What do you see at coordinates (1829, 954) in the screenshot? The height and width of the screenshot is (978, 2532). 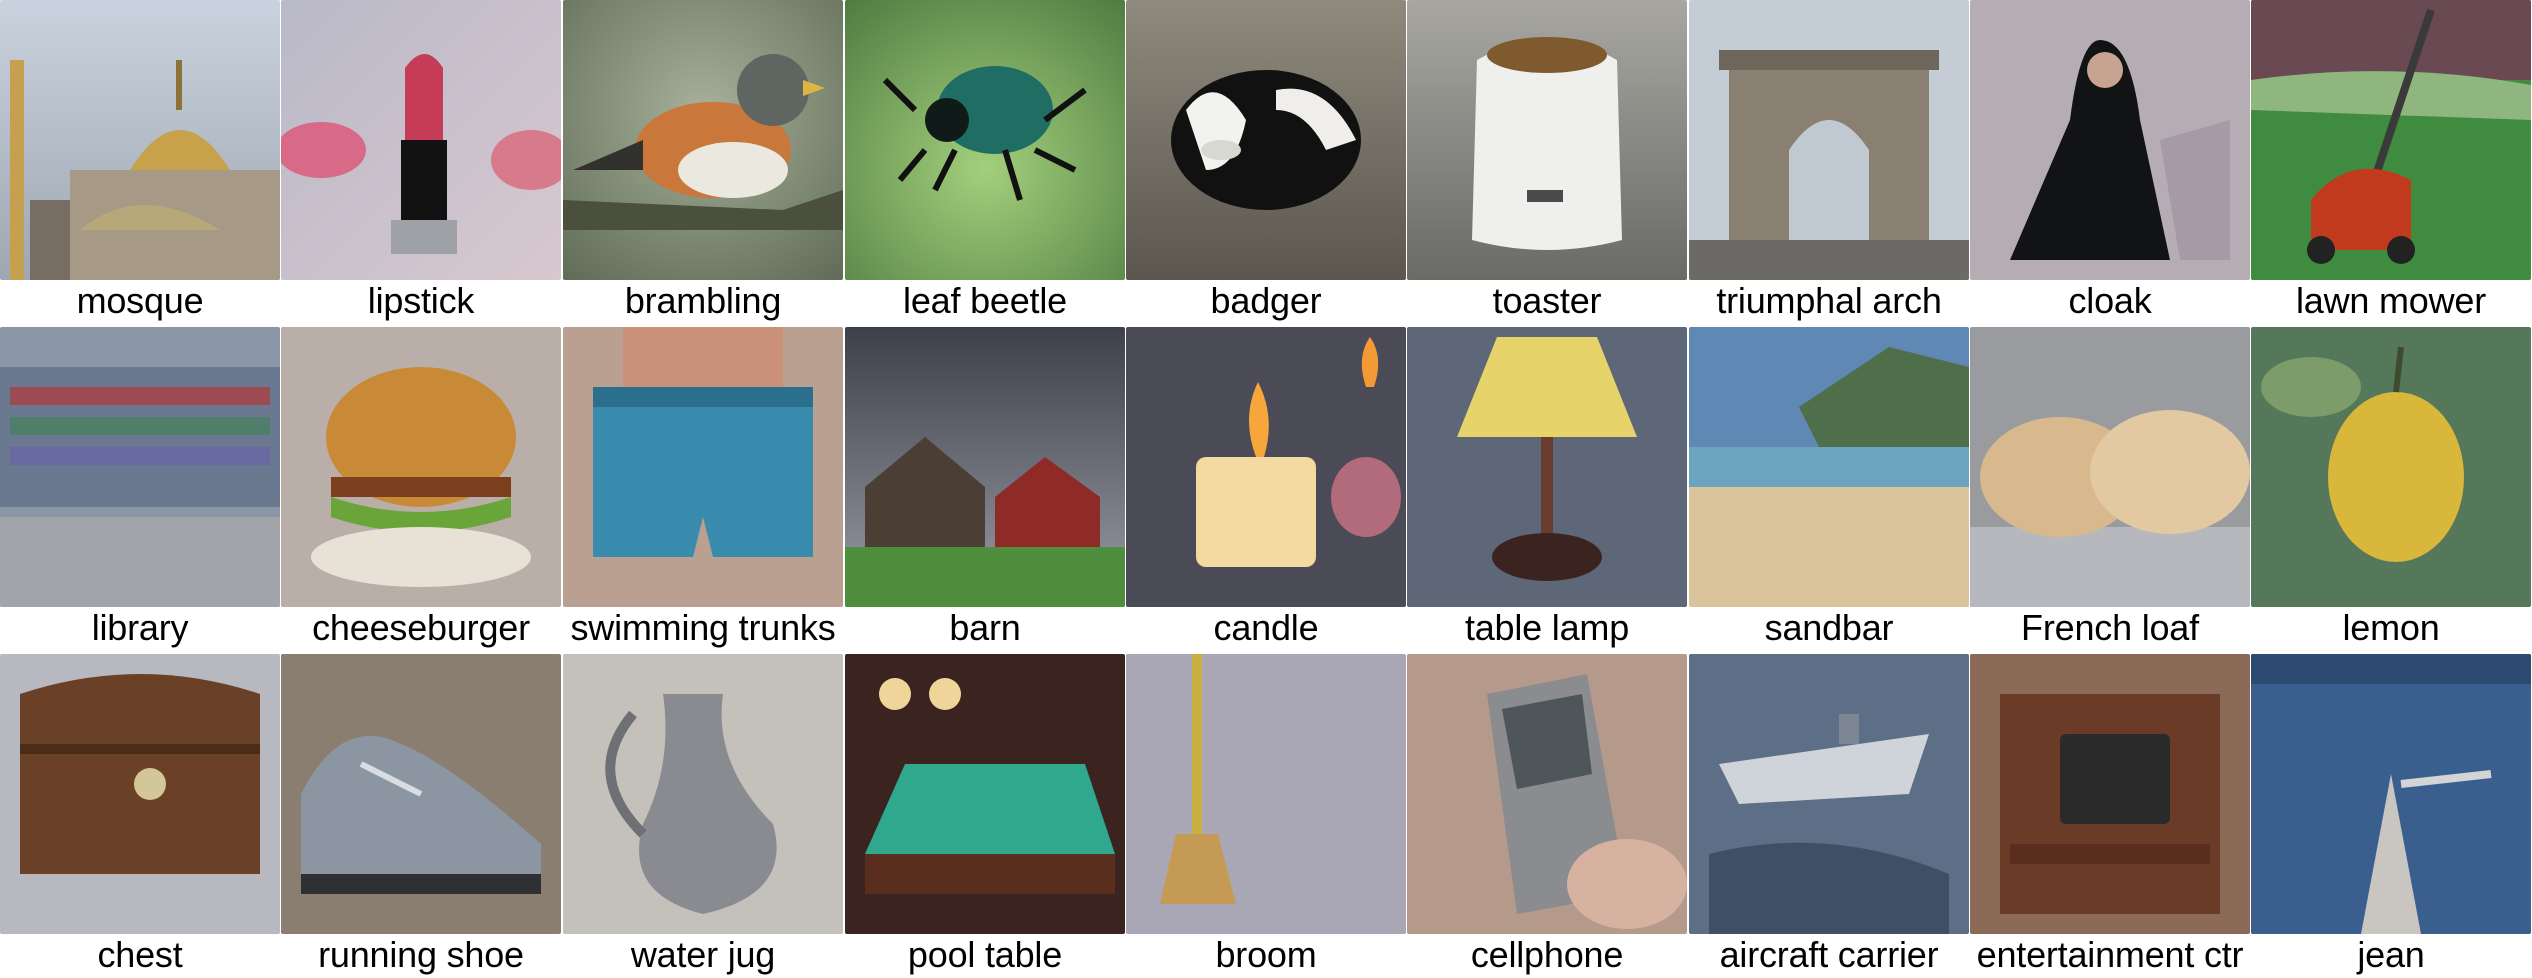 I see `image-caption: aircraft carrier` at bounding box center [1829, 954].